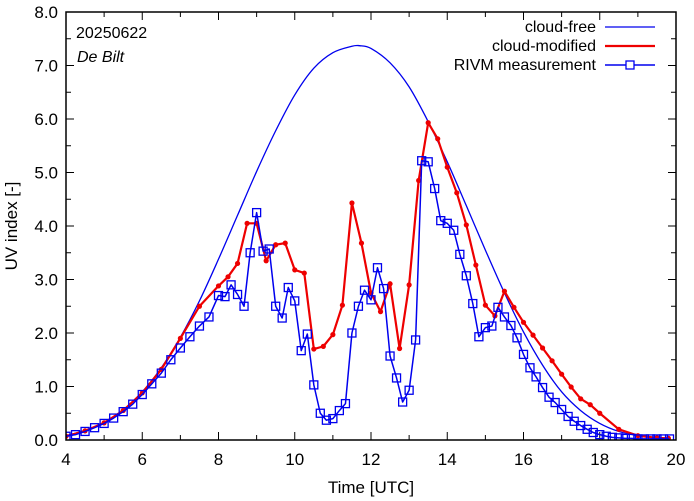 The image size is (694, 501). What do you see at coordinates (46, 66) in the screenshot?
I see `y-tick-label: 7.0` at bounding box center [46, 66].